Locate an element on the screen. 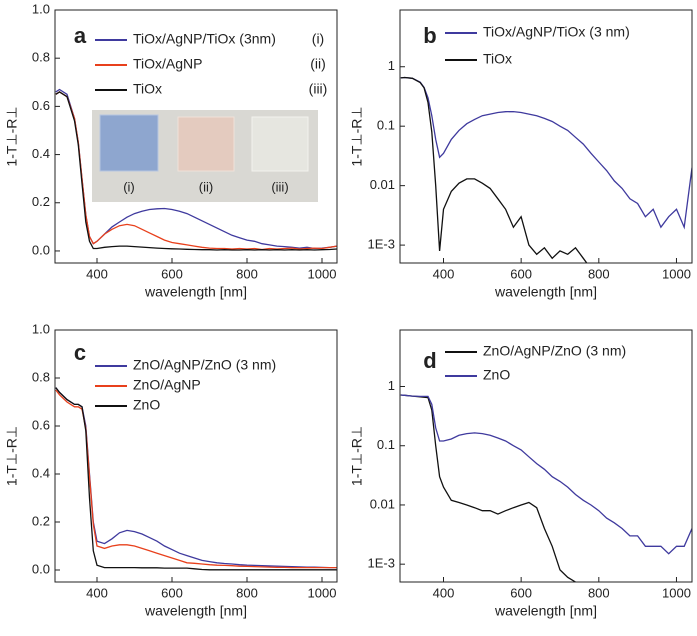  legend-label: TiOx/AgNP/TiOx (3nm) is located at coordinates (204, 39).